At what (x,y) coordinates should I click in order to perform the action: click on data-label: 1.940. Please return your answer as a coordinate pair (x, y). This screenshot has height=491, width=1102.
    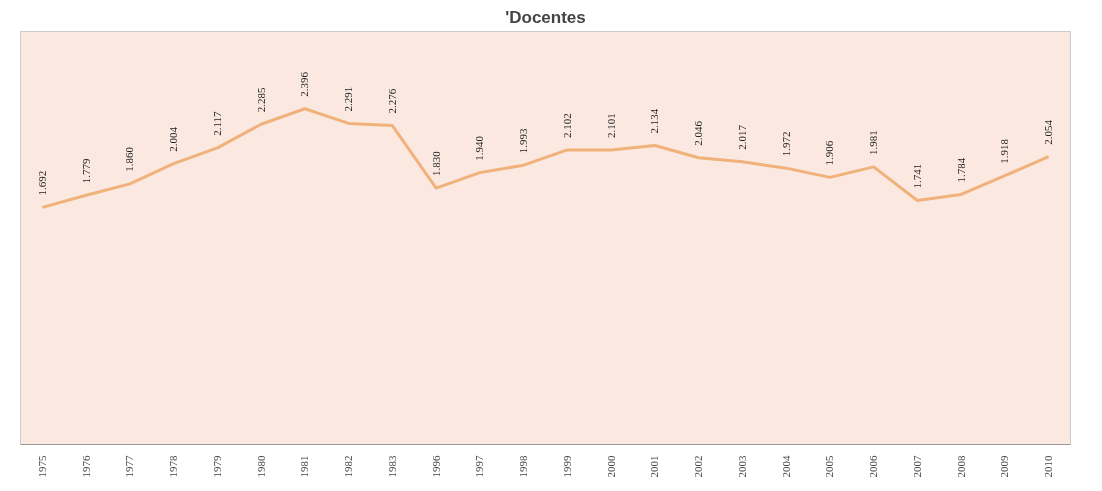
    Looking at the image, I should click on (479, 148).